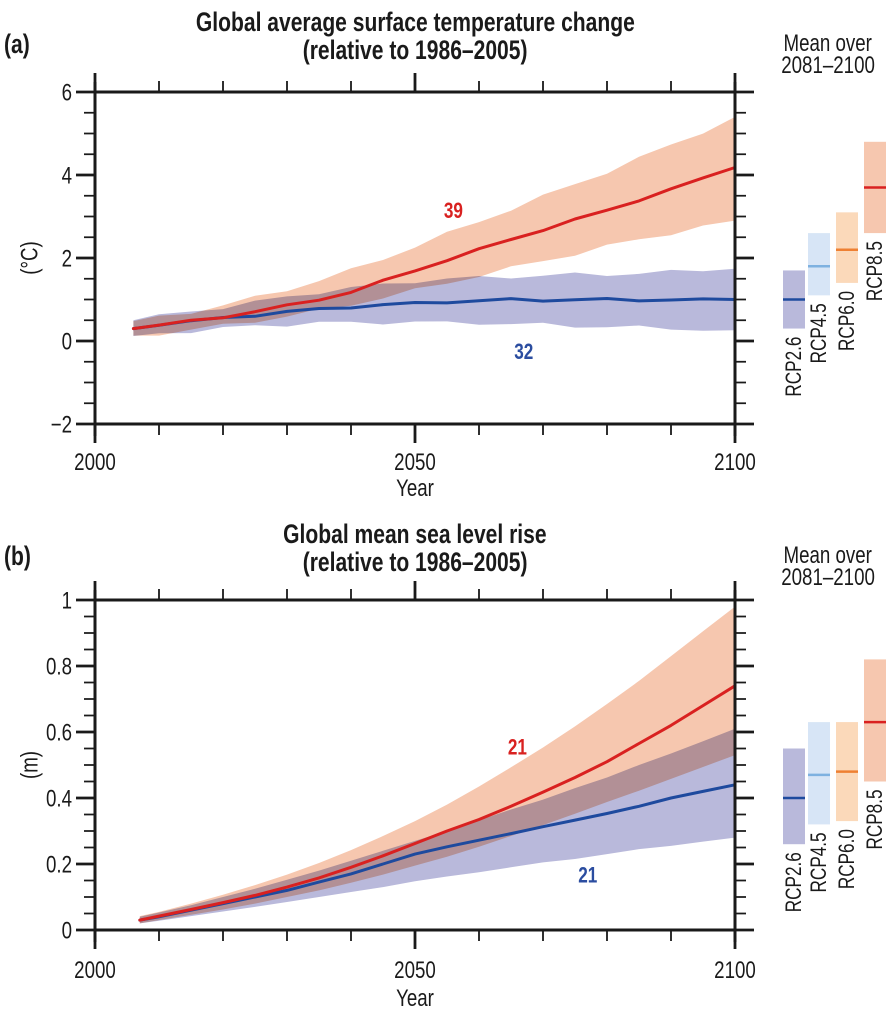 This screenshot has height=1024, width=891. Describe the element at coordinates (59, 864) in the screenshot. I see `y-tick-label: 0.2` at that location.